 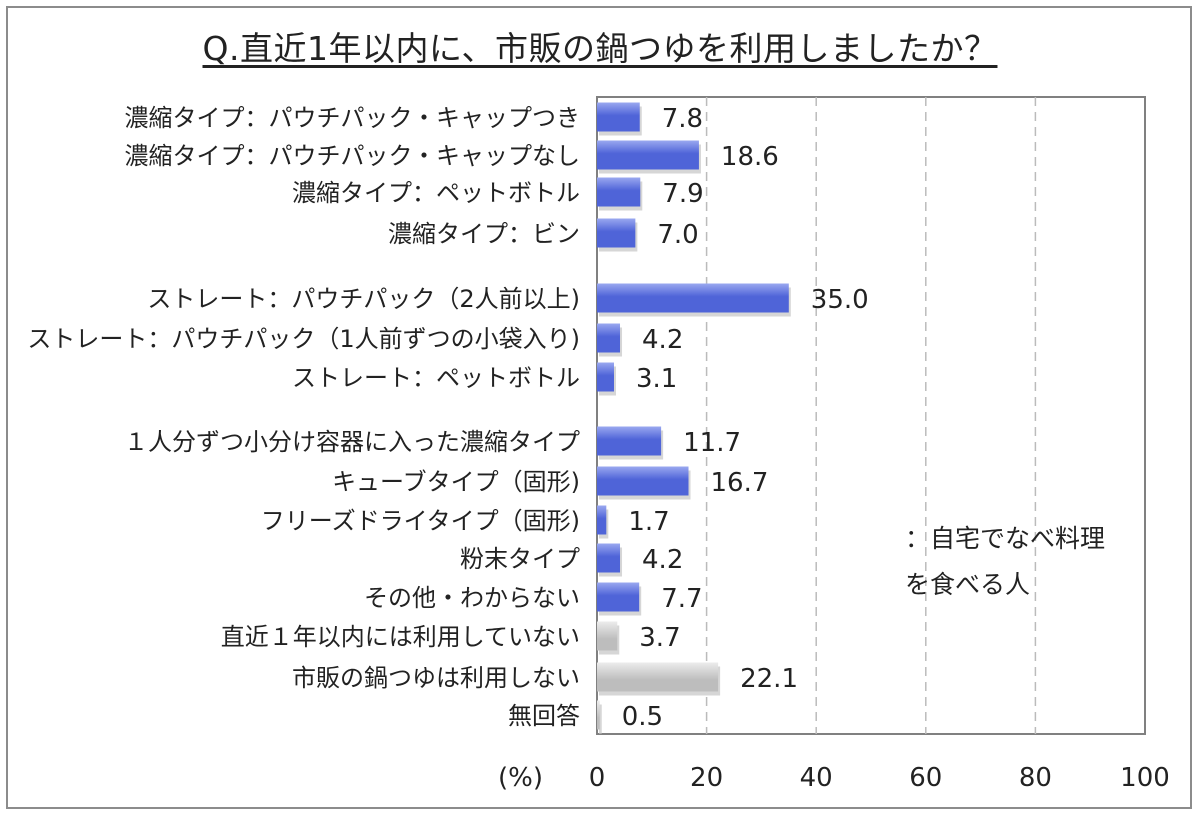 I want to click on category-label: 市販の鍋つゆは利用しない, so click(x=436, y=678).